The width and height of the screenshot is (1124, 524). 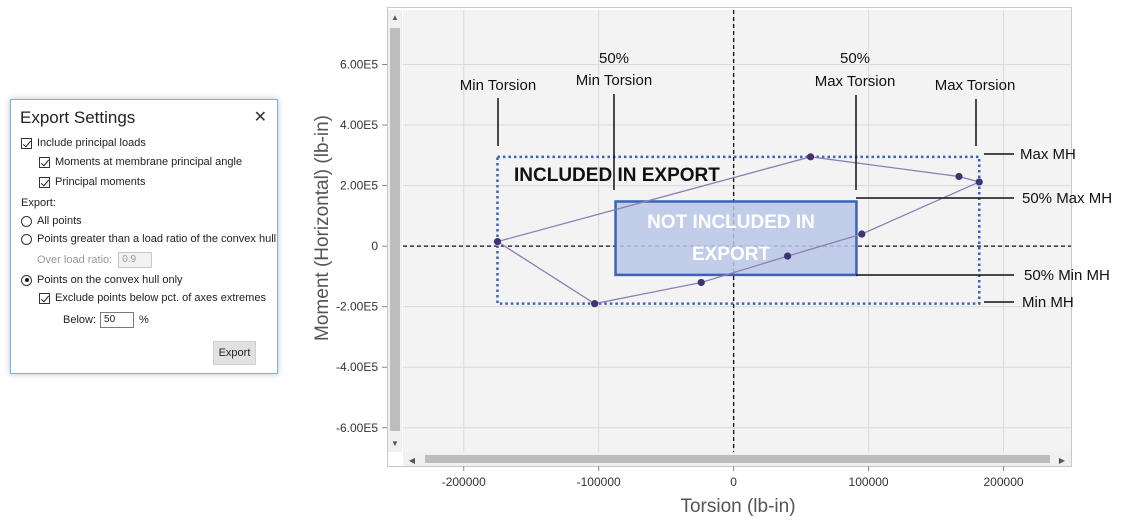 What do you see at coordinates (38, 203) in the screenshot?
I see `export-section-label: Export:` at bounding box center [38, 203].